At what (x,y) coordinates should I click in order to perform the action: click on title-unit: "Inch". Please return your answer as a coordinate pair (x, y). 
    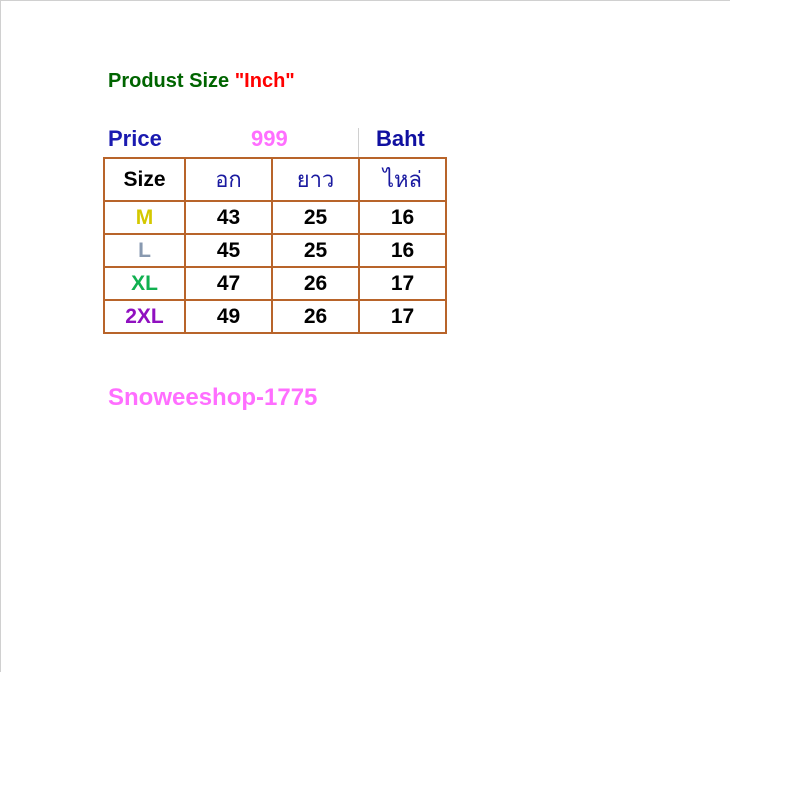
    Looking at the image, I should click on (264, 81).